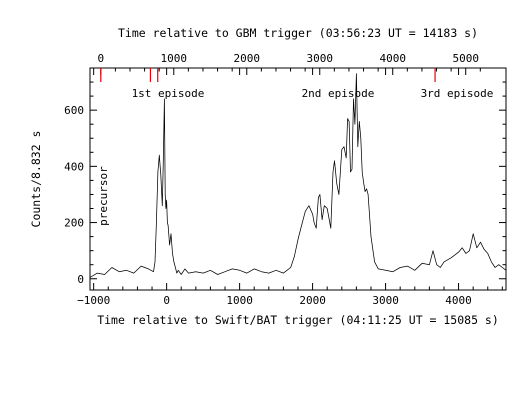 This screenshot has height=404, width=523. Describe the element at coordinates (36, 179) in the screenshot. I see `y-axis-title: Counts/8.832 s` at that location.